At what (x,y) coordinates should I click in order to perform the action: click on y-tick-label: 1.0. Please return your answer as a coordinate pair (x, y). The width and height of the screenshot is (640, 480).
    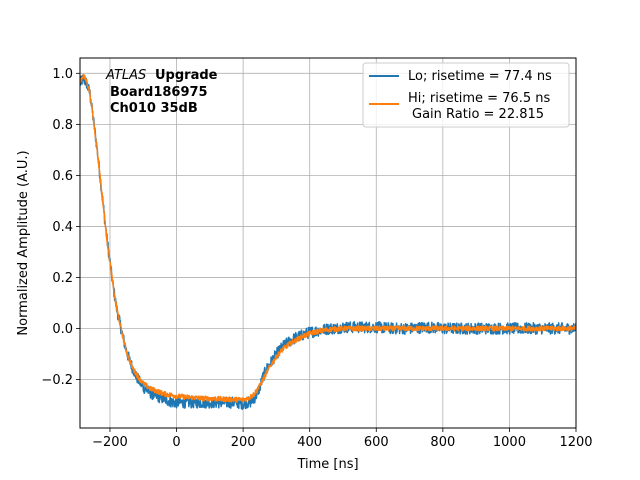
    Looking at the image, I should click on (62, 74).